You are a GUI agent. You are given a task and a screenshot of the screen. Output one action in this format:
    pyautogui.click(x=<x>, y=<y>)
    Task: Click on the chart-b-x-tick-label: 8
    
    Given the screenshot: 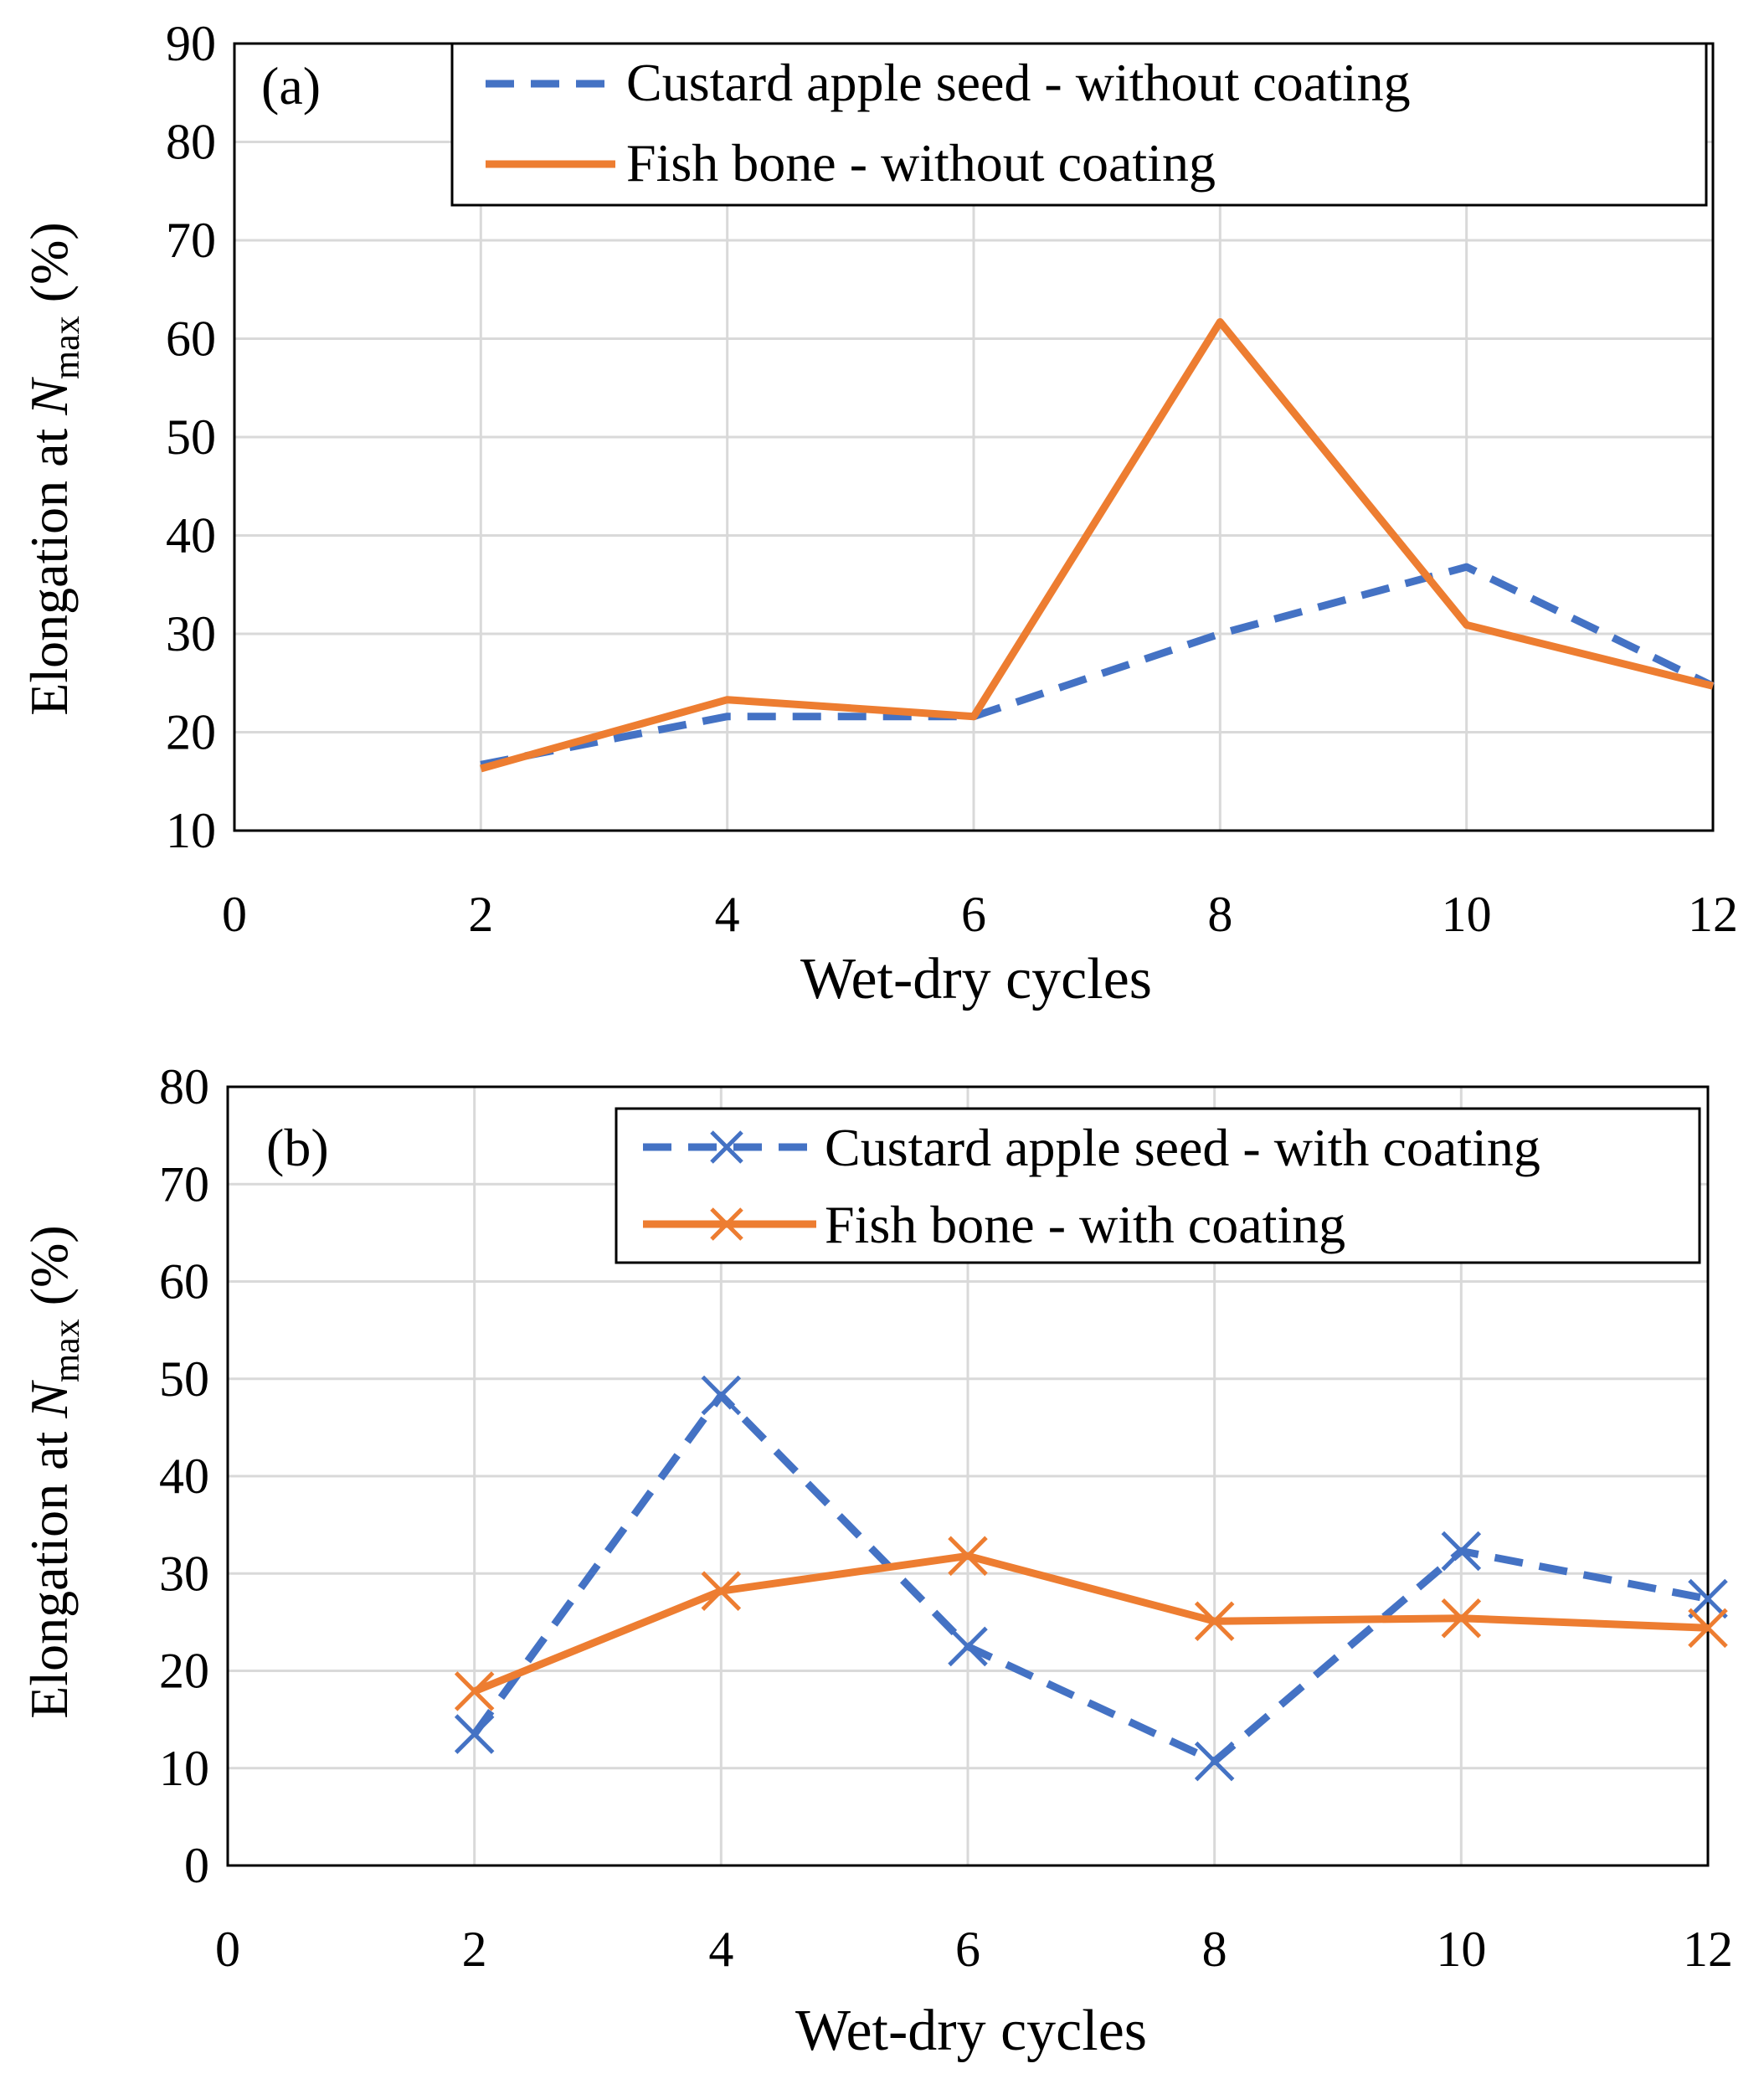 What is the action you would take?
    pyautogui.click(x=1214, y=1949)
    